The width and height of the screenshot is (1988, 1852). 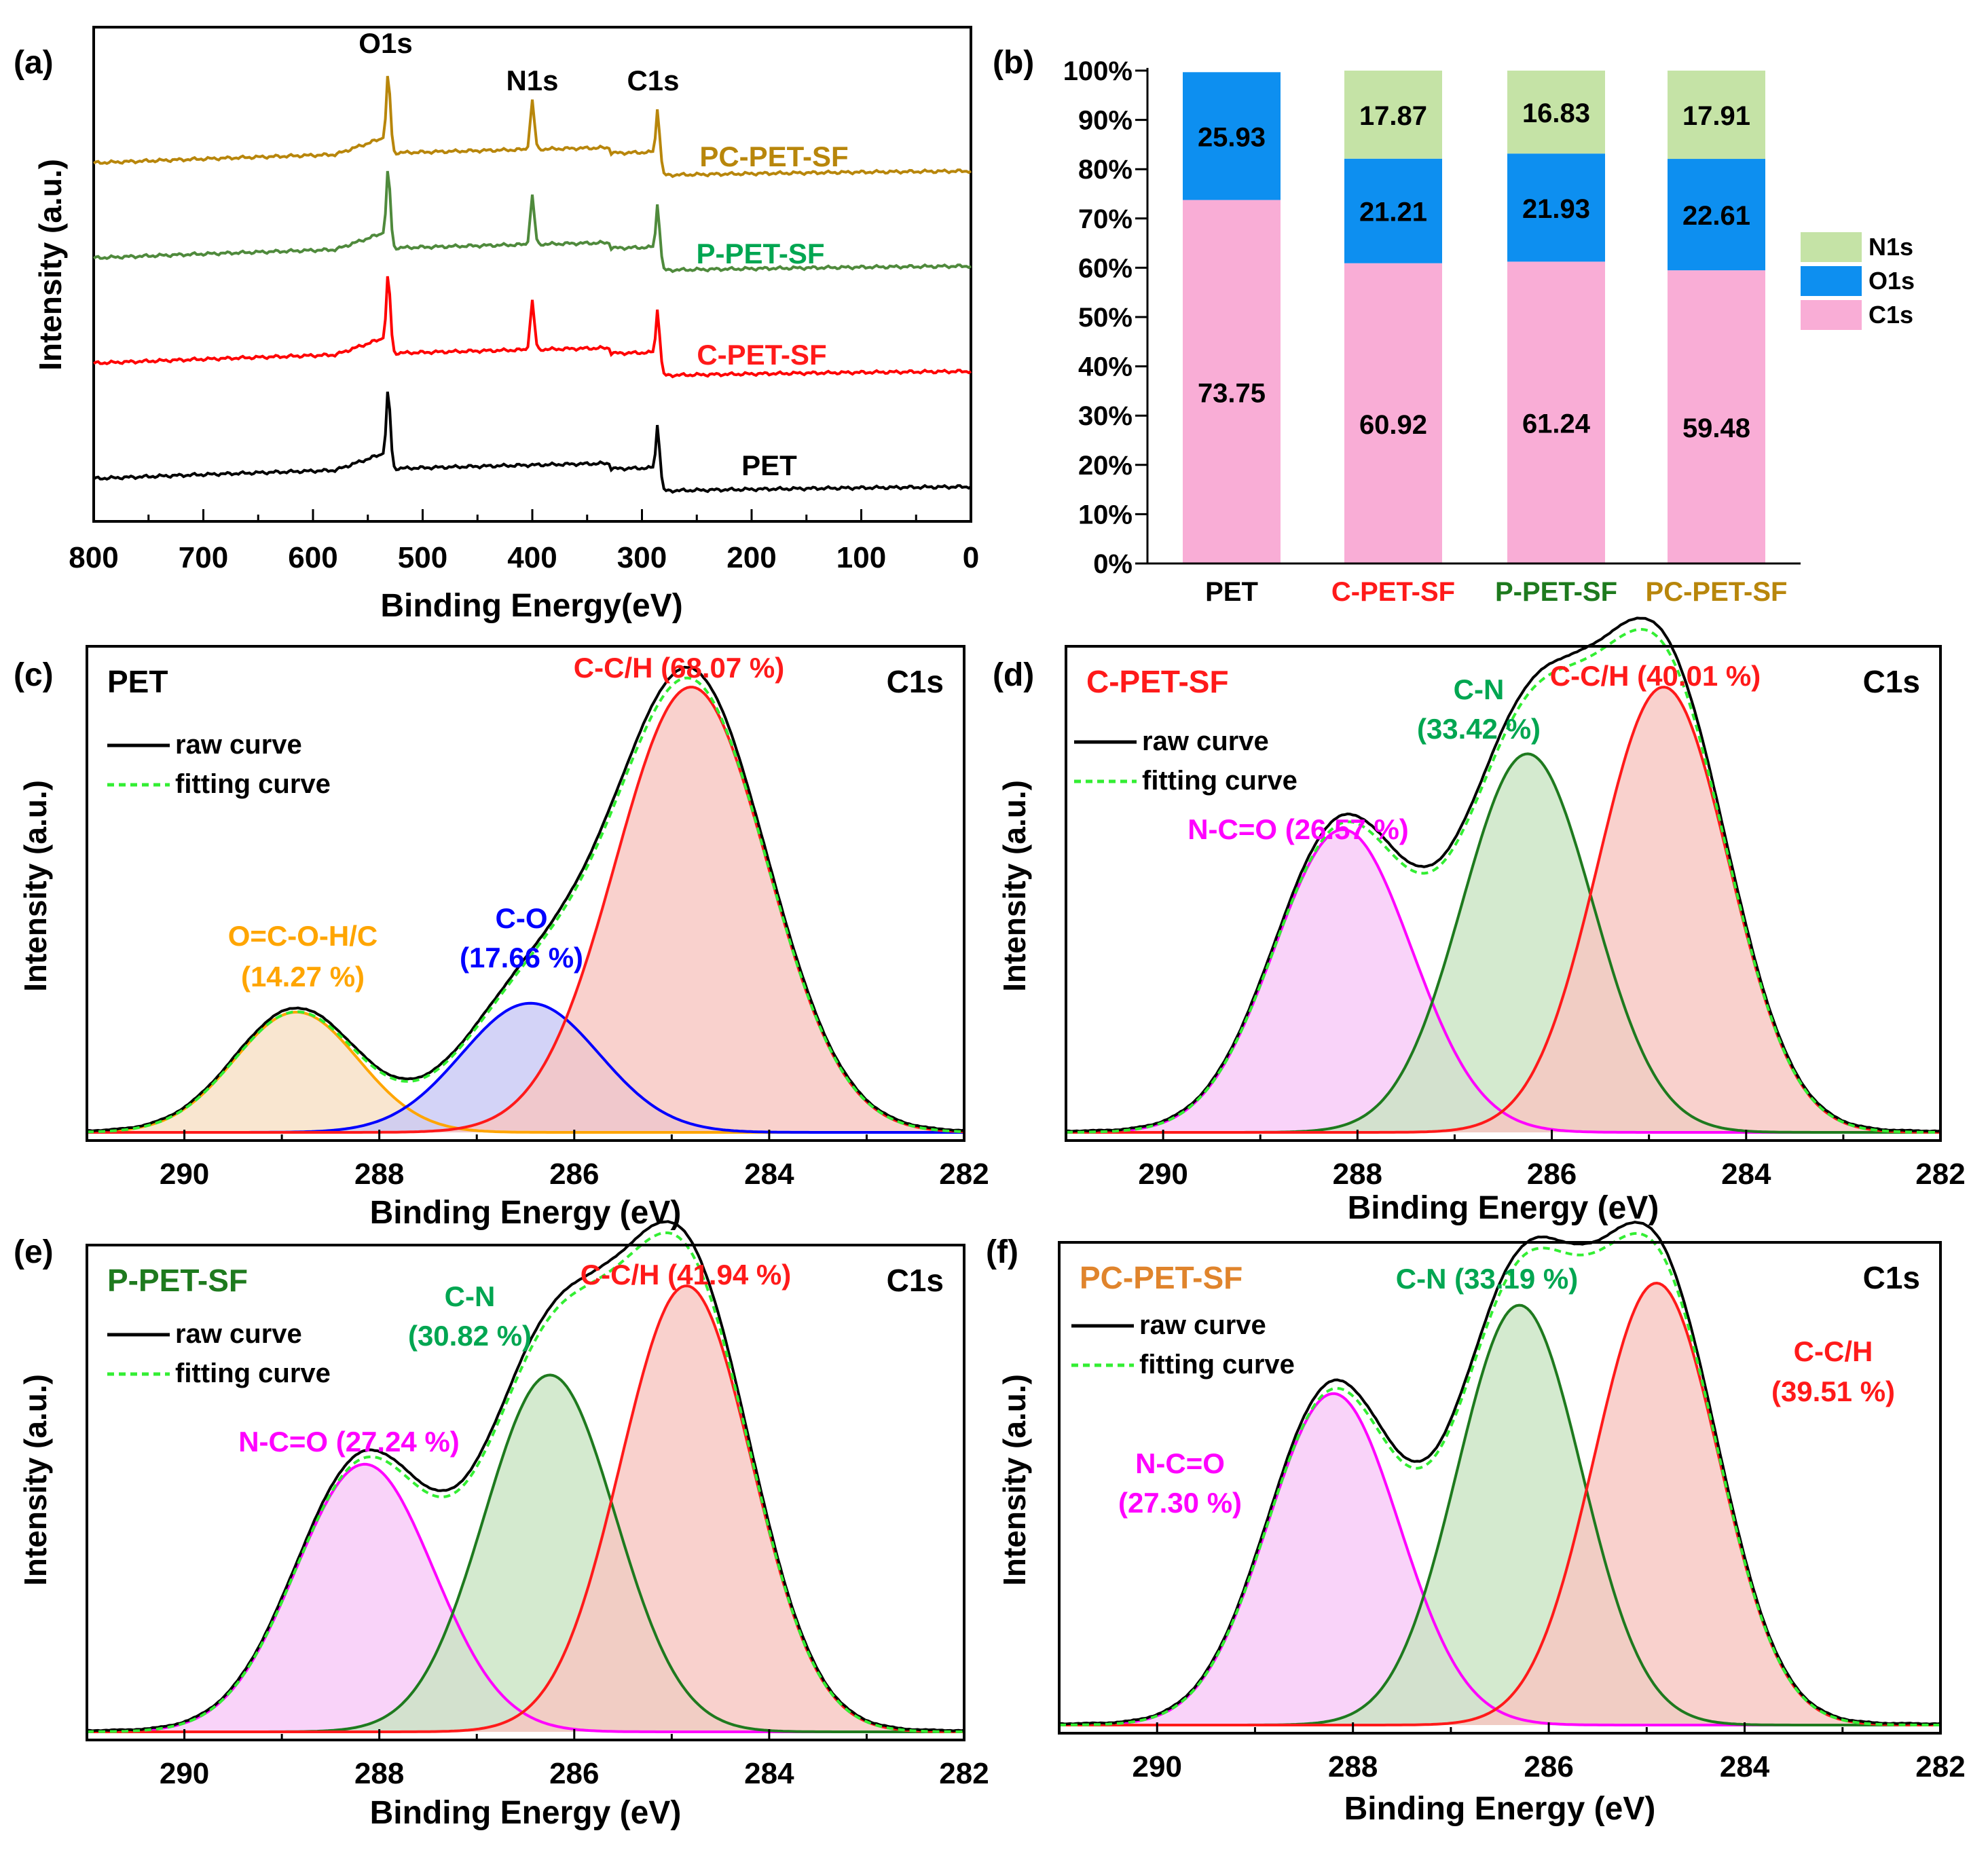 What do you see at coordinates (1014, 675) in the screenshot?
I see `panel-label-d: (d)` at bounding box center [1014, 675].